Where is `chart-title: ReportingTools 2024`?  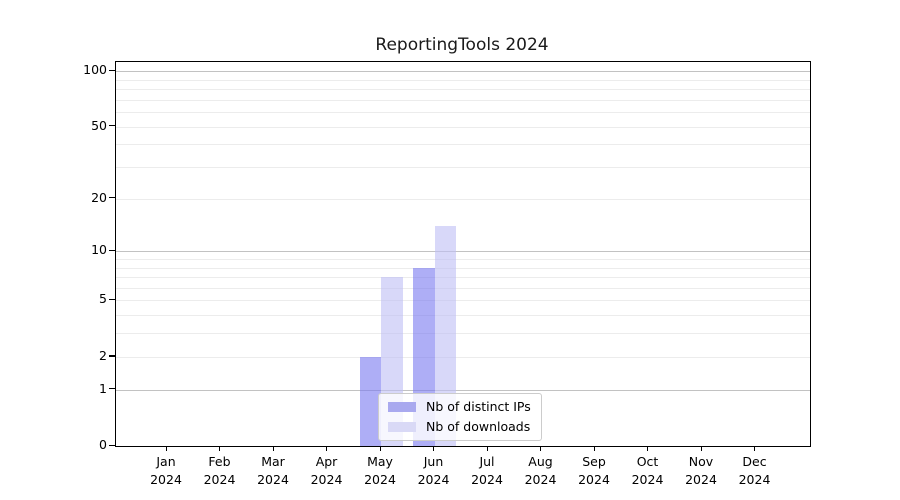
chart-title: ReportingTools 2024 is located at coordinates (462, 45).